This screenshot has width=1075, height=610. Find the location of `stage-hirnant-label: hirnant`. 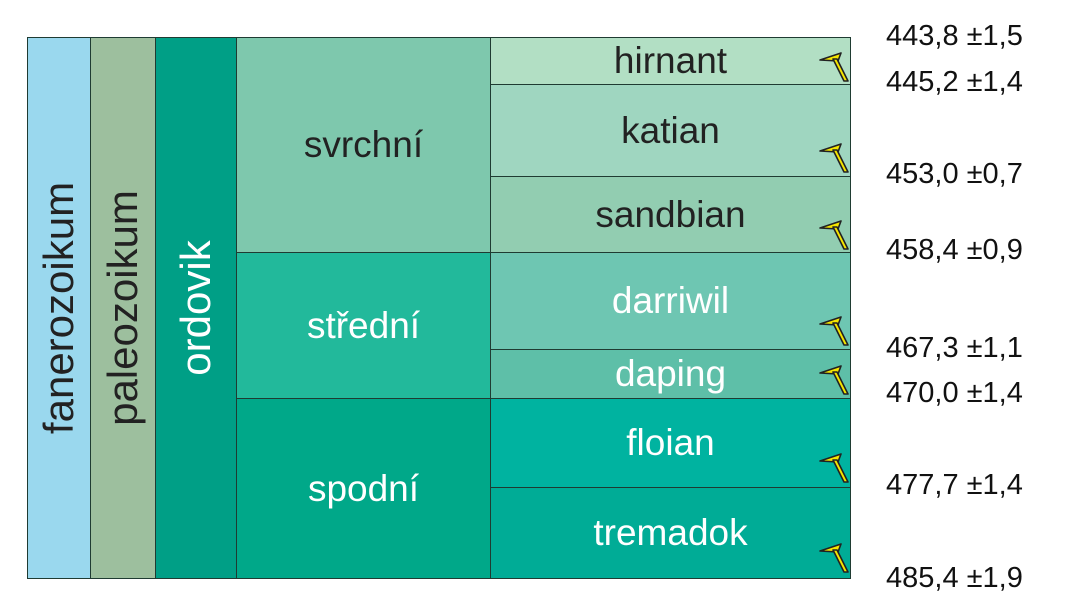

stage-hirnant-label: hirnant is located at coordinates (670, 60).